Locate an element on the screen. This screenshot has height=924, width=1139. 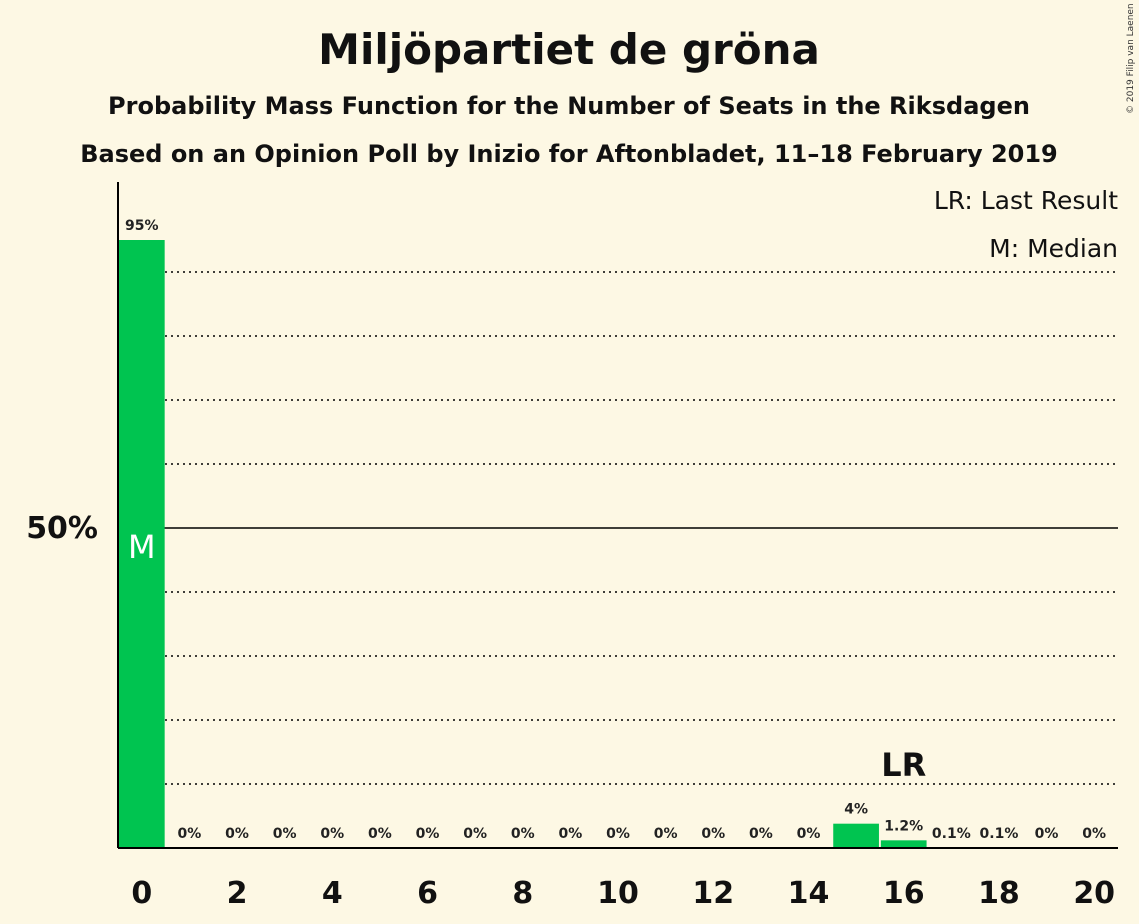
y-tick-label-50: 50% is located at coordinates (62, 528).